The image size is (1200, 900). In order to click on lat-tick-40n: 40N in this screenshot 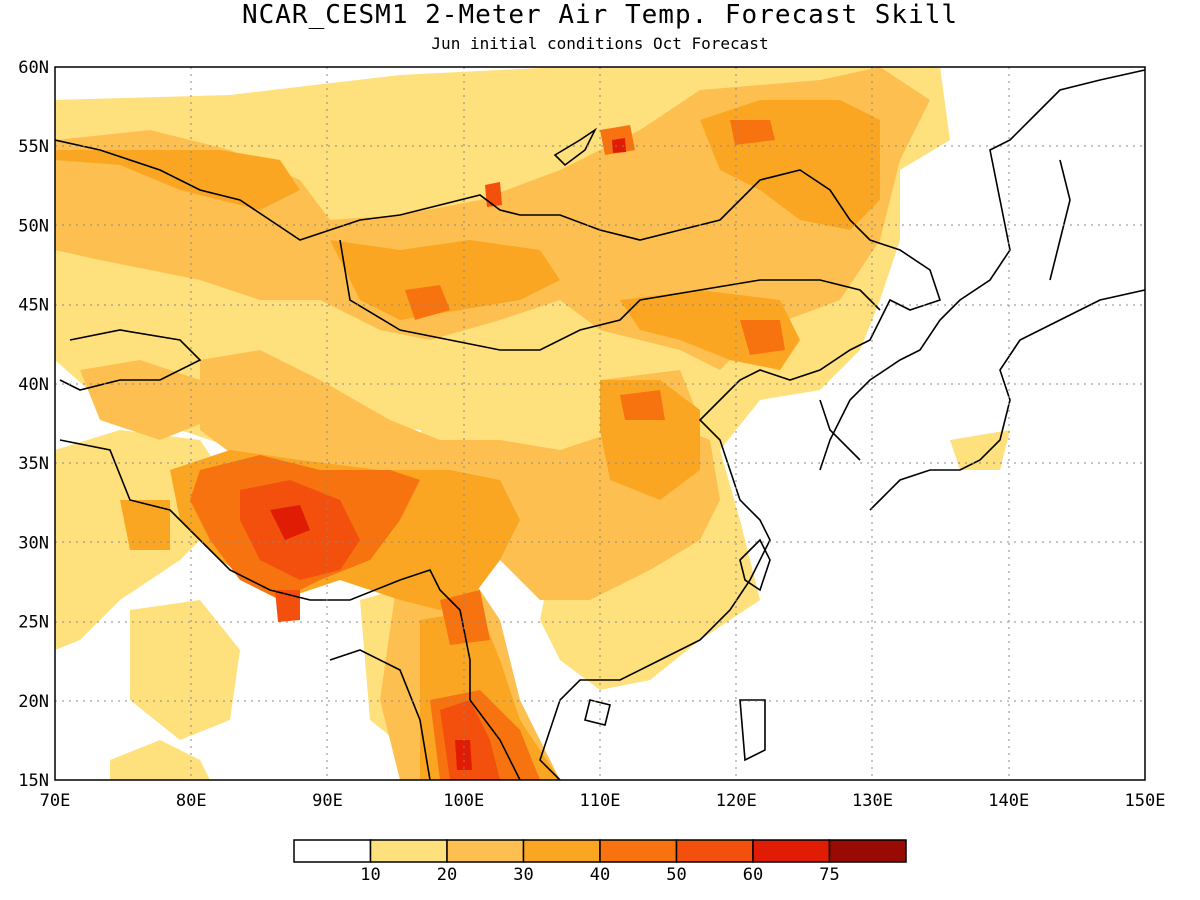, I will do `click(33, 385)`.